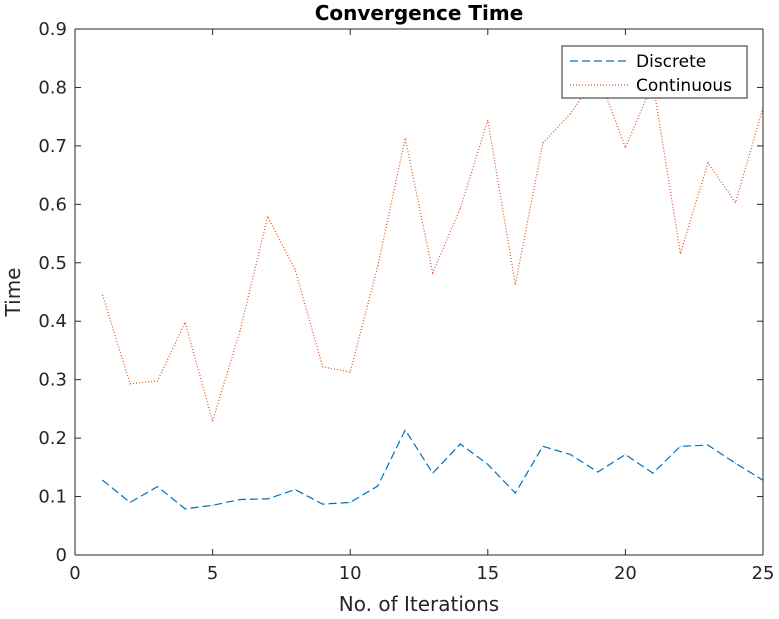 The width and height of the screenshot is (779, 619). Describe the element at coordinates (52, 321) in the screenshot. I see `y-tick-label: 0.4` at that location.